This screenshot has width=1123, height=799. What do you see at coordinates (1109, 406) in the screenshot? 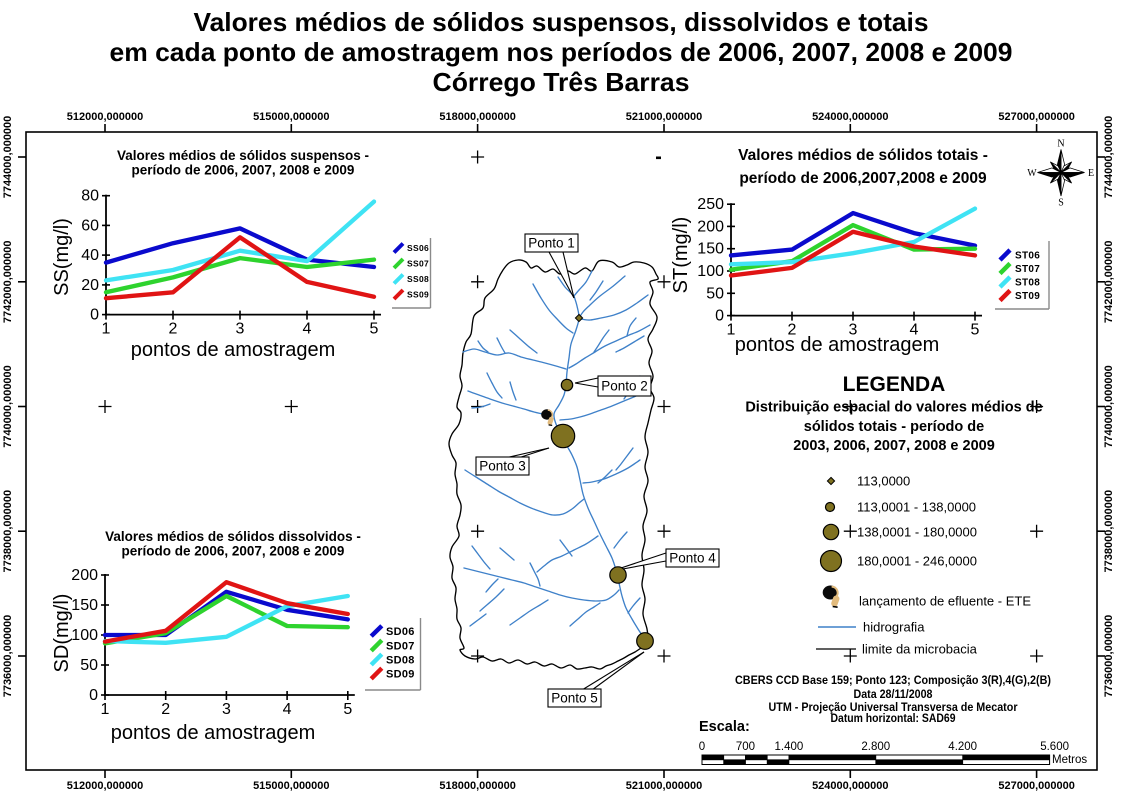
I see `svg-text: 7740000,000000` at bounding box center [1109, 406].